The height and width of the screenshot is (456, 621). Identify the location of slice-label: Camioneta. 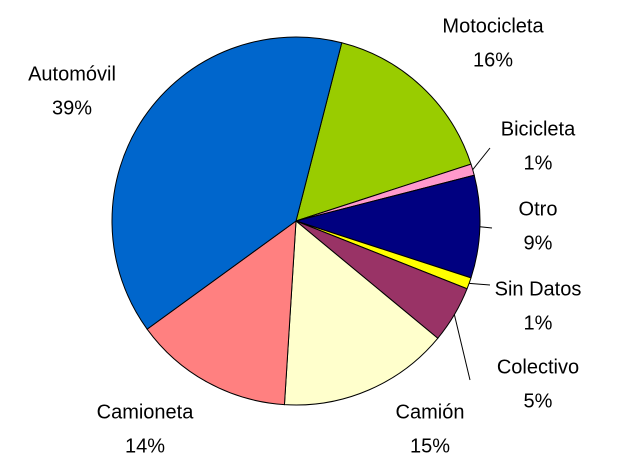
(146, 412).